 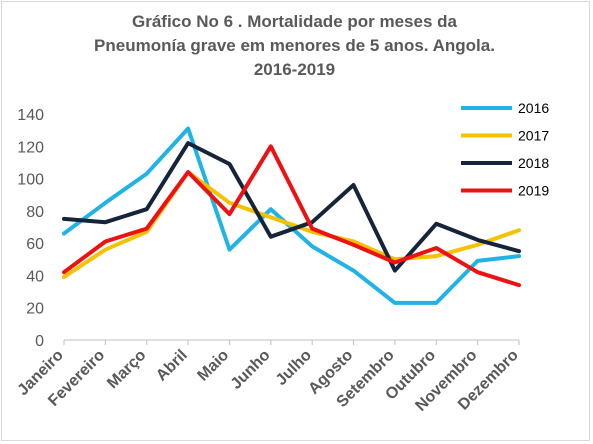 What do you see at coordinates (533, 191) in the screenshot?
I see `legend-label-2019: 2019` at bounding box center [533, 191].